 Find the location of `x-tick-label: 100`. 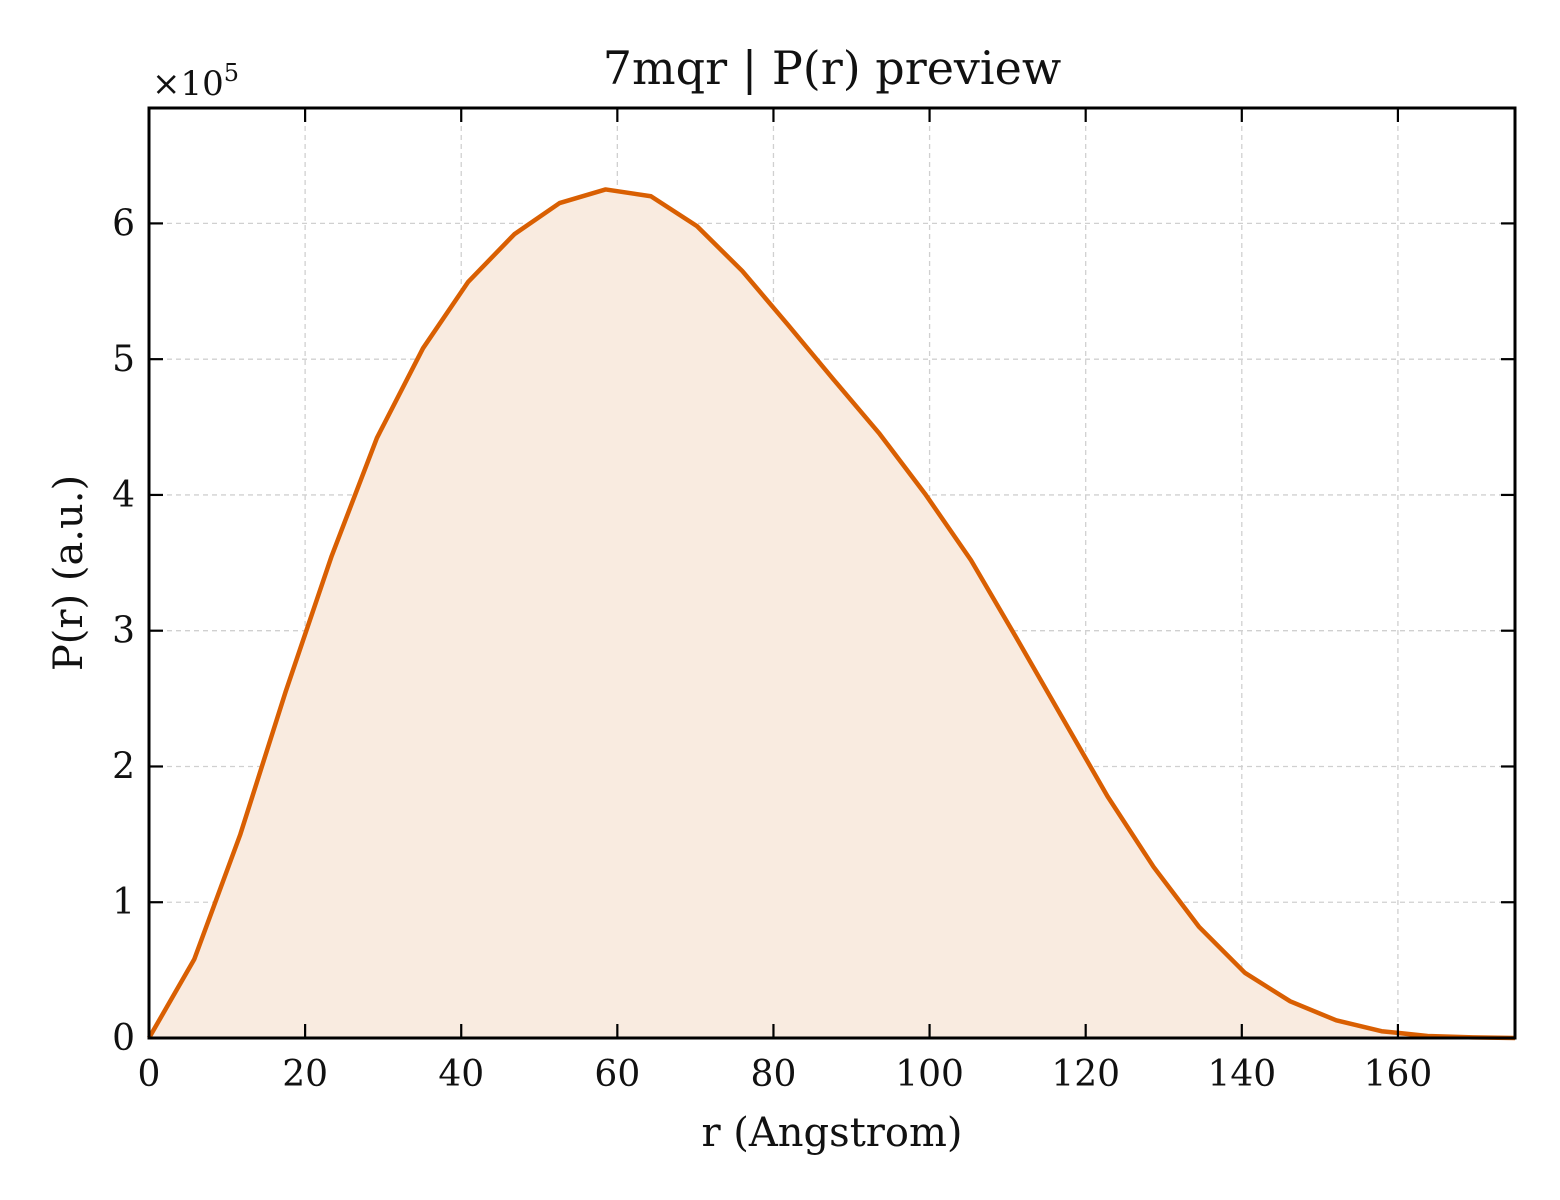

x-tick-label: 100 is located at coordinates (929, 1074).